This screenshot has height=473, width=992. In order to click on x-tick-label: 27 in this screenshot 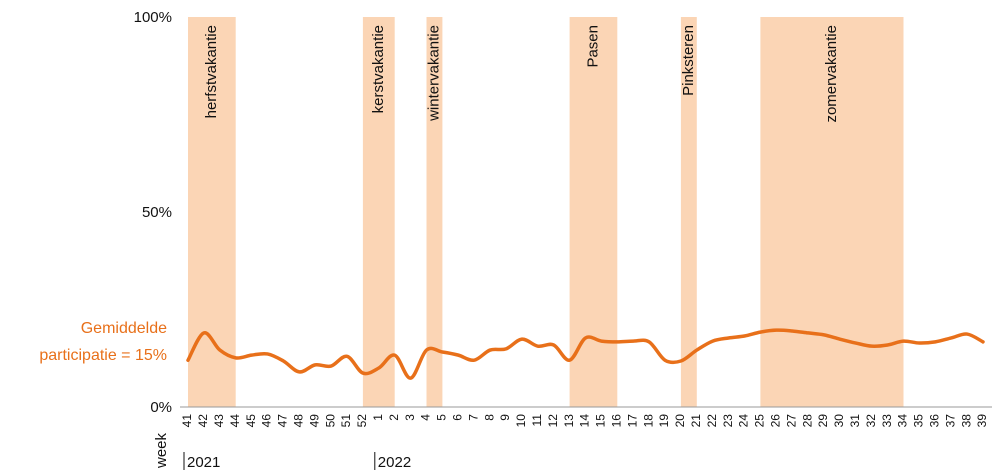, I will do `click(791, 421)`.